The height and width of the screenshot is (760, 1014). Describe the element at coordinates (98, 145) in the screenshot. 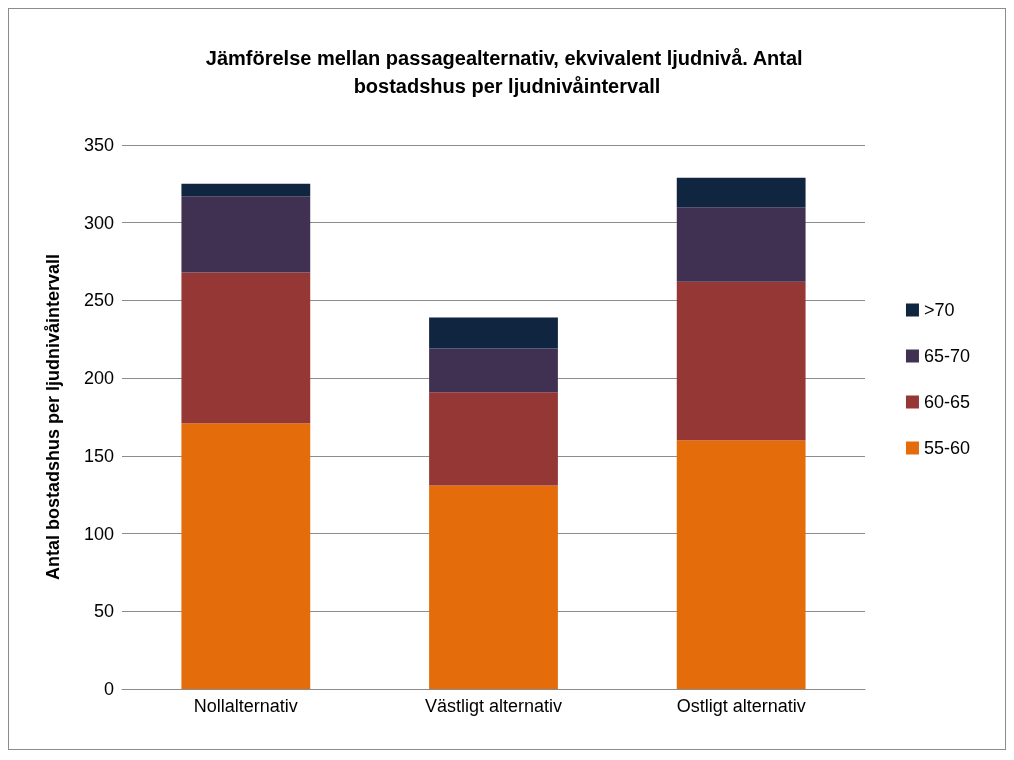

I see `y-tick-label: 350` at that location.